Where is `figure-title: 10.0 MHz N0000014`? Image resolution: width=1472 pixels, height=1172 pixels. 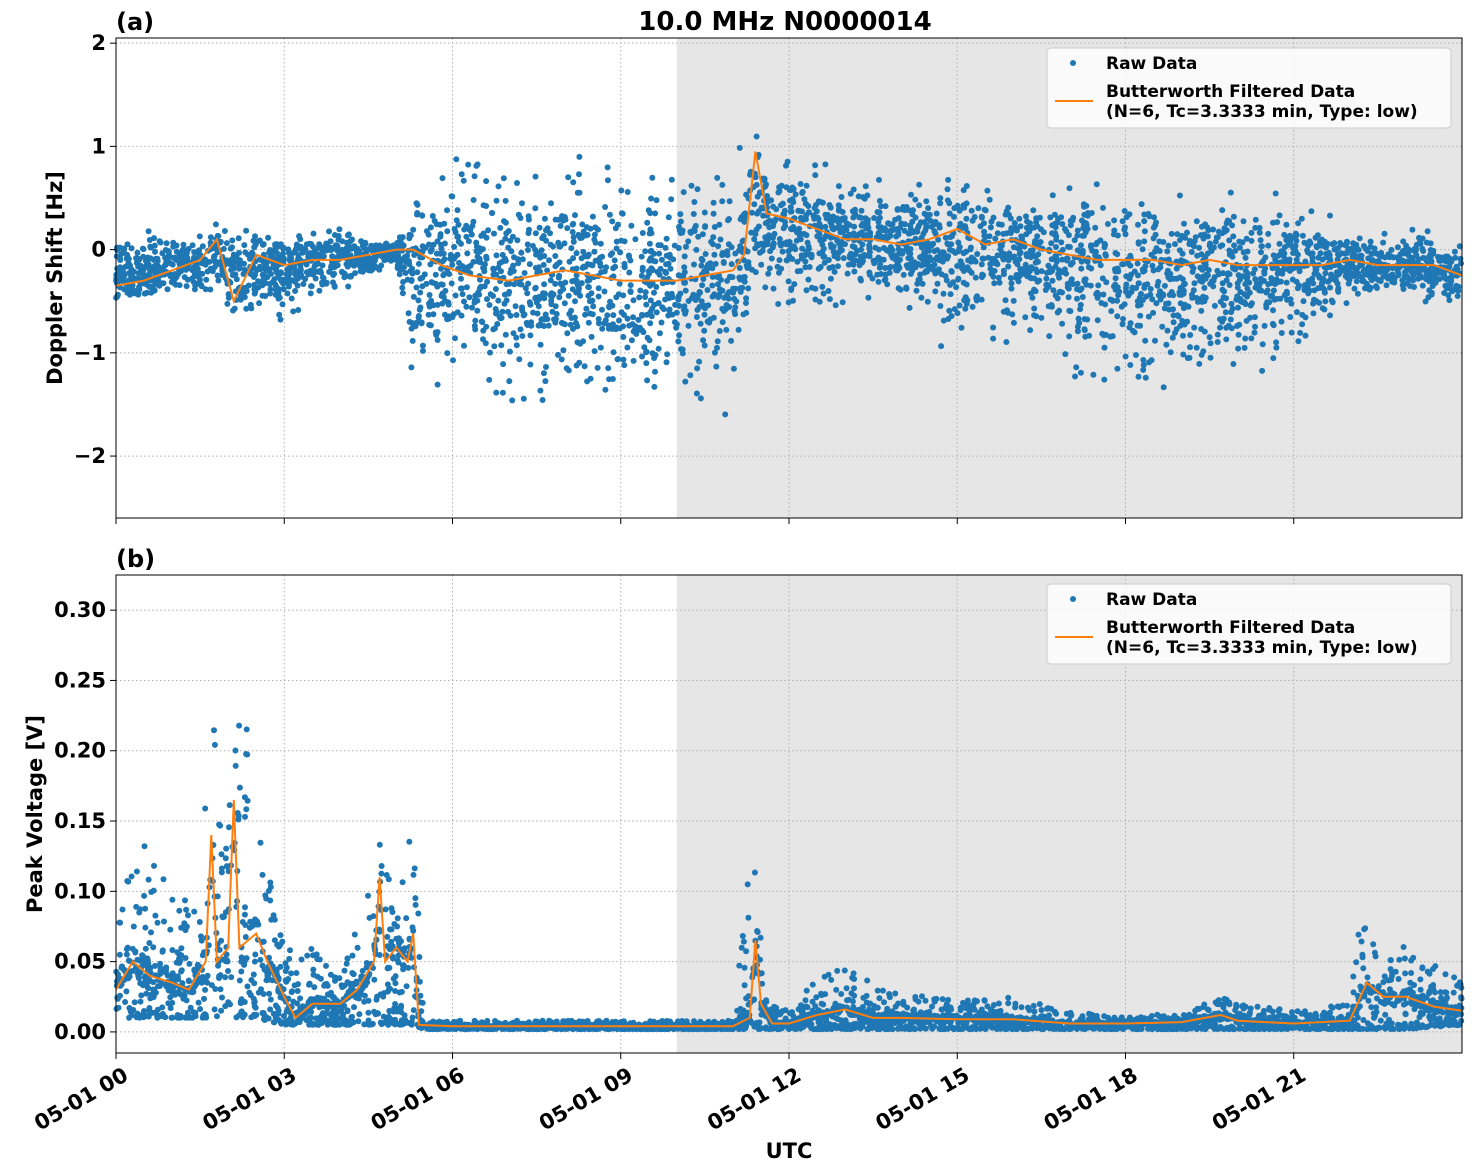 figure-title: 10.0 MHz N0000014 is located at coordinates (784, 22).